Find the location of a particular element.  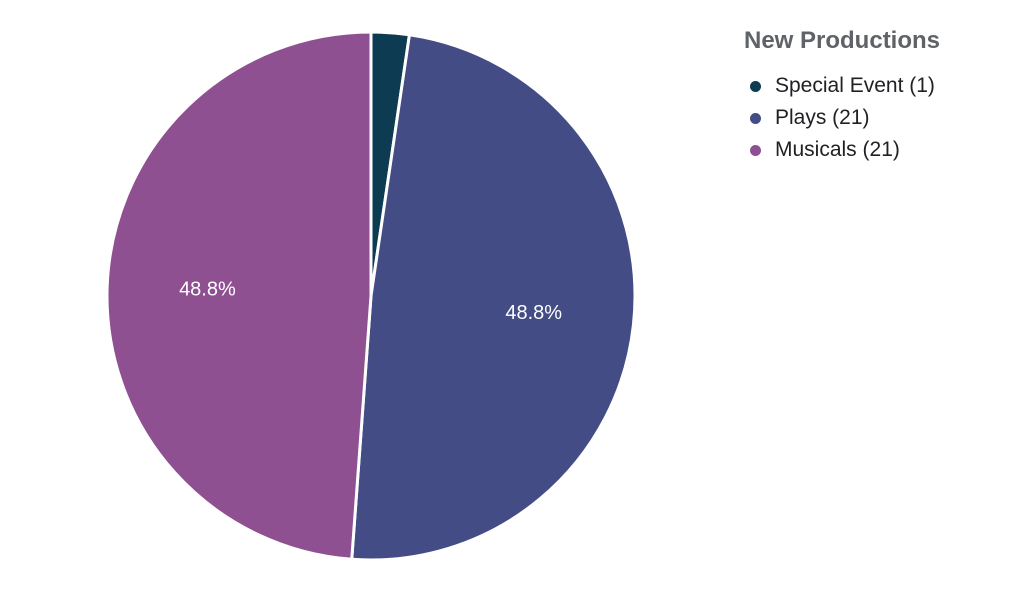

legend-label: Musicals (21) is located at coordinates (837, 149).